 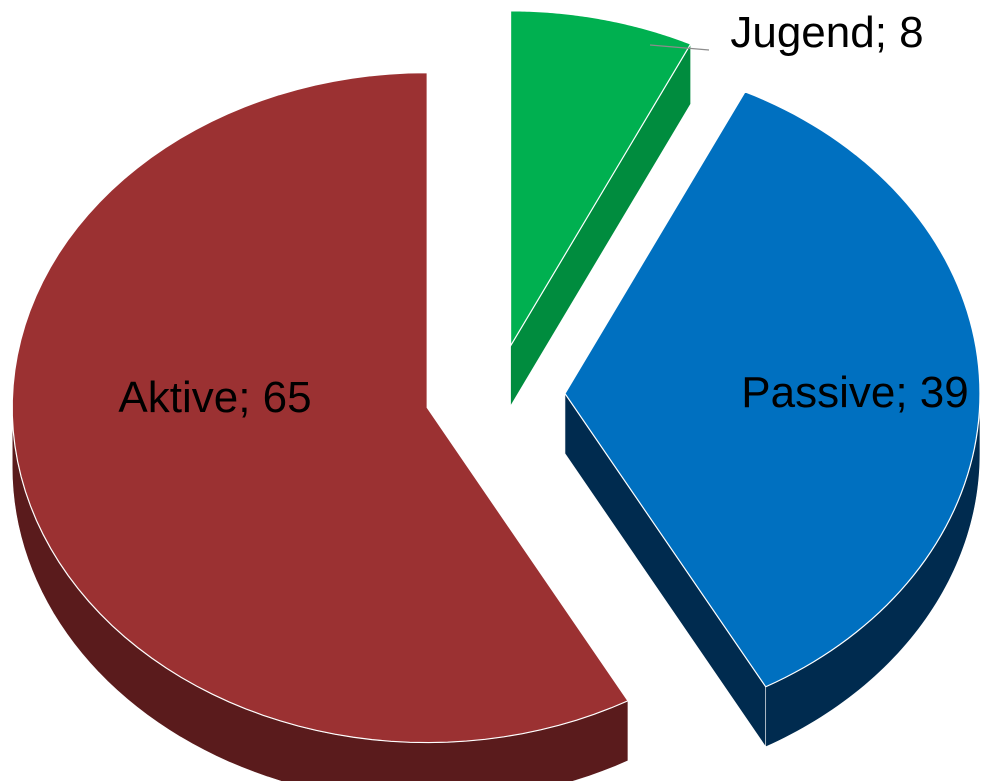 I want to click on data-label: Passive; 39, so click(x=854, y=392).